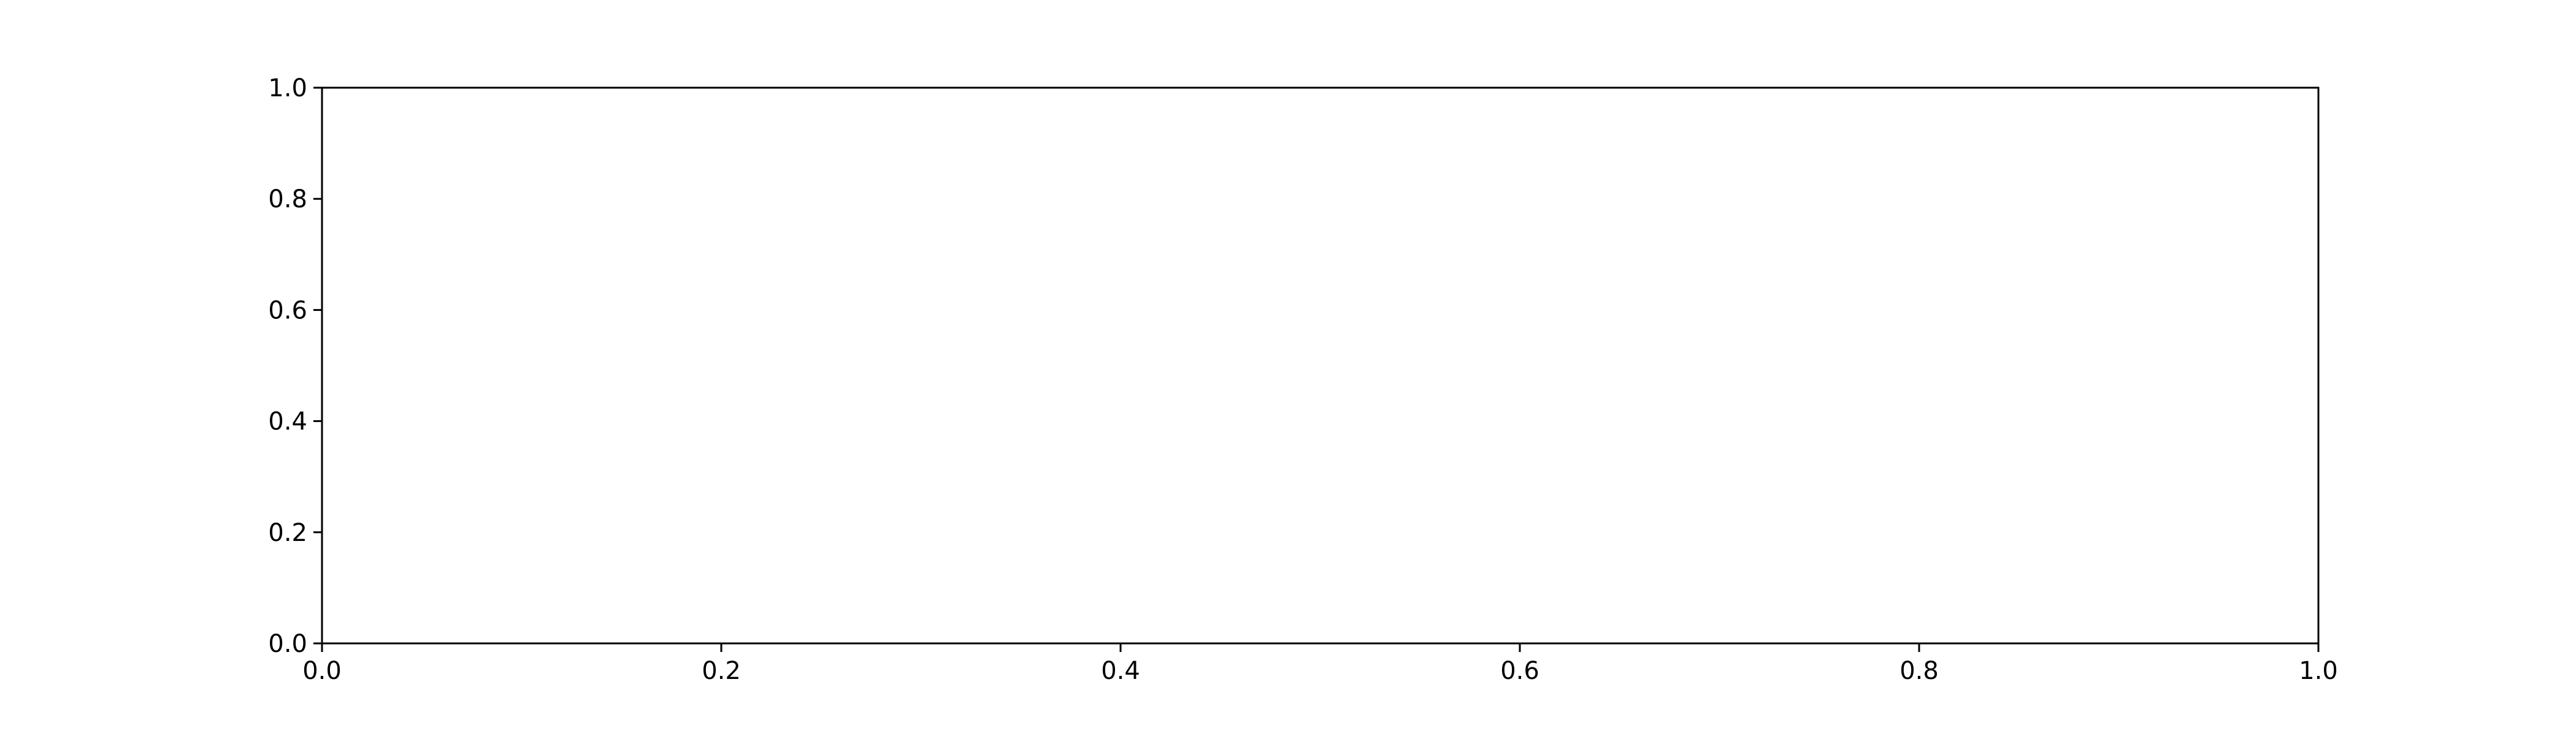  Describe the element at coordinates (1519, 671) in the screenshot. I see `x-tick-label: 0.6` at that location.